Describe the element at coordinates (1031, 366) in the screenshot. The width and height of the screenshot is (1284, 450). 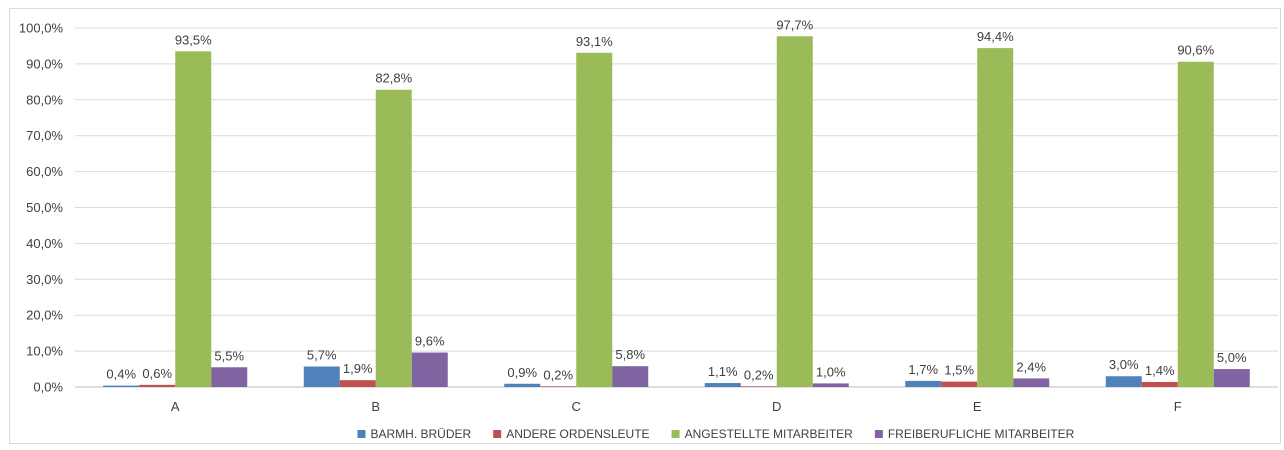
I see `data-label: 2,4%` at that location.